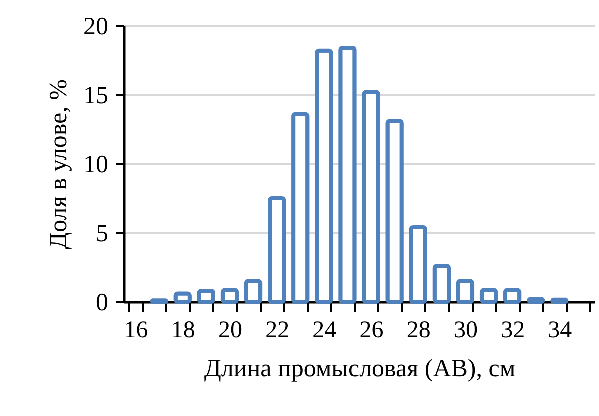 The image size is (599, 416). What do you see at coordinates (324, 331) in the screenshot?
I see `x-tick-label: 24` at bounding box center [324, 331].